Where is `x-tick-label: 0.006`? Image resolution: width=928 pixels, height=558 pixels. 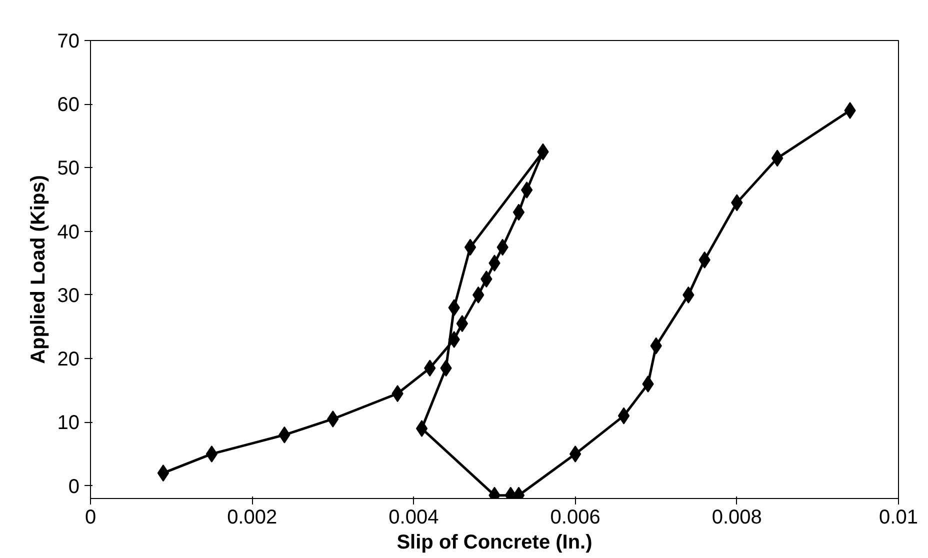
x-tick-label: 0.006 is located at coordinates (575, 517).